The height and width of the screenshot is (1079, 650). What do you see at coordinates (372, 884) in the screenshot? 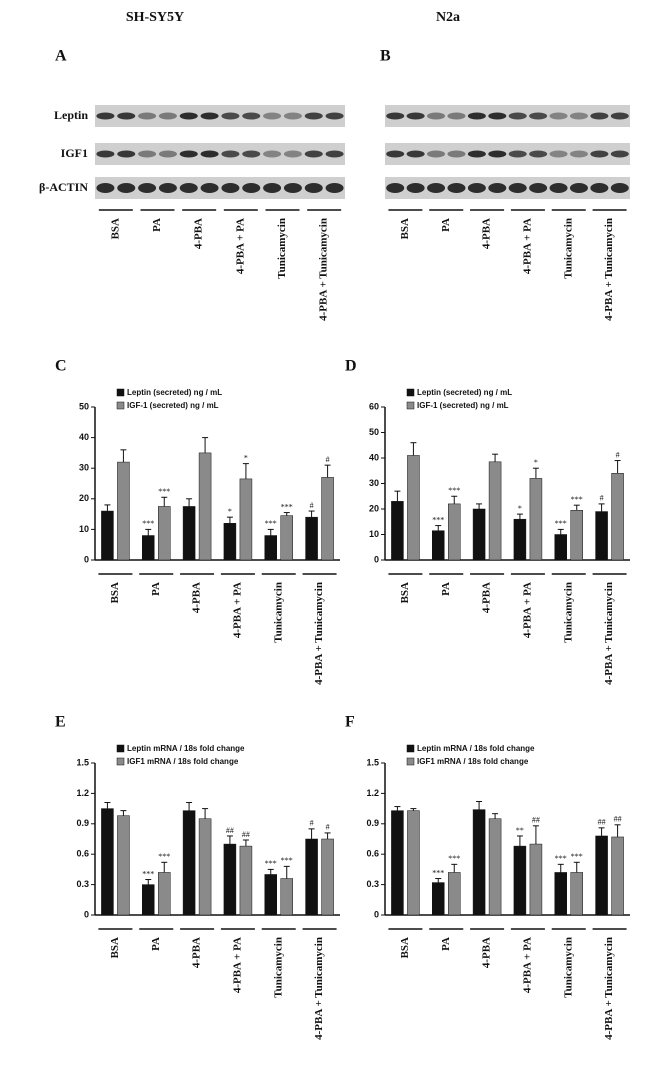
I see `y-tick-label: 0.3` at bounding box center [372, 884].